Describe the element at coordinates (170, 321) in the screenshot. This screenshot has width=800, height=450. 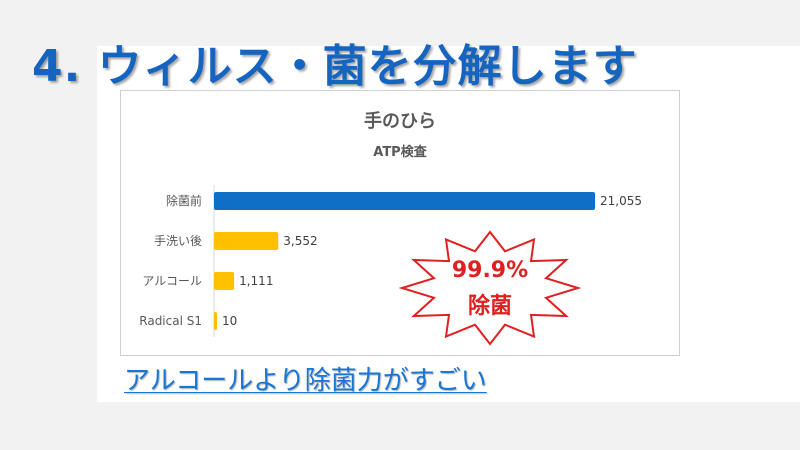
I see `category-label-3: Radical S1` at that location.